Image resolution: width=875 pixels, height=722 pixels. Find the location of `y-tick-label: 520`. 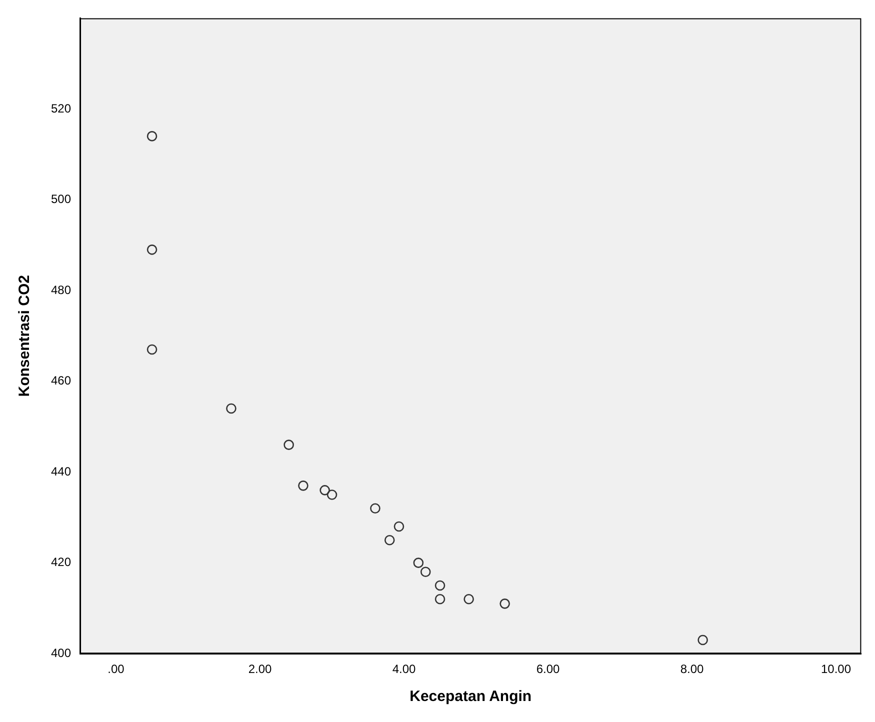

y-tick-label: 520 is located at coordinates (61, 108).